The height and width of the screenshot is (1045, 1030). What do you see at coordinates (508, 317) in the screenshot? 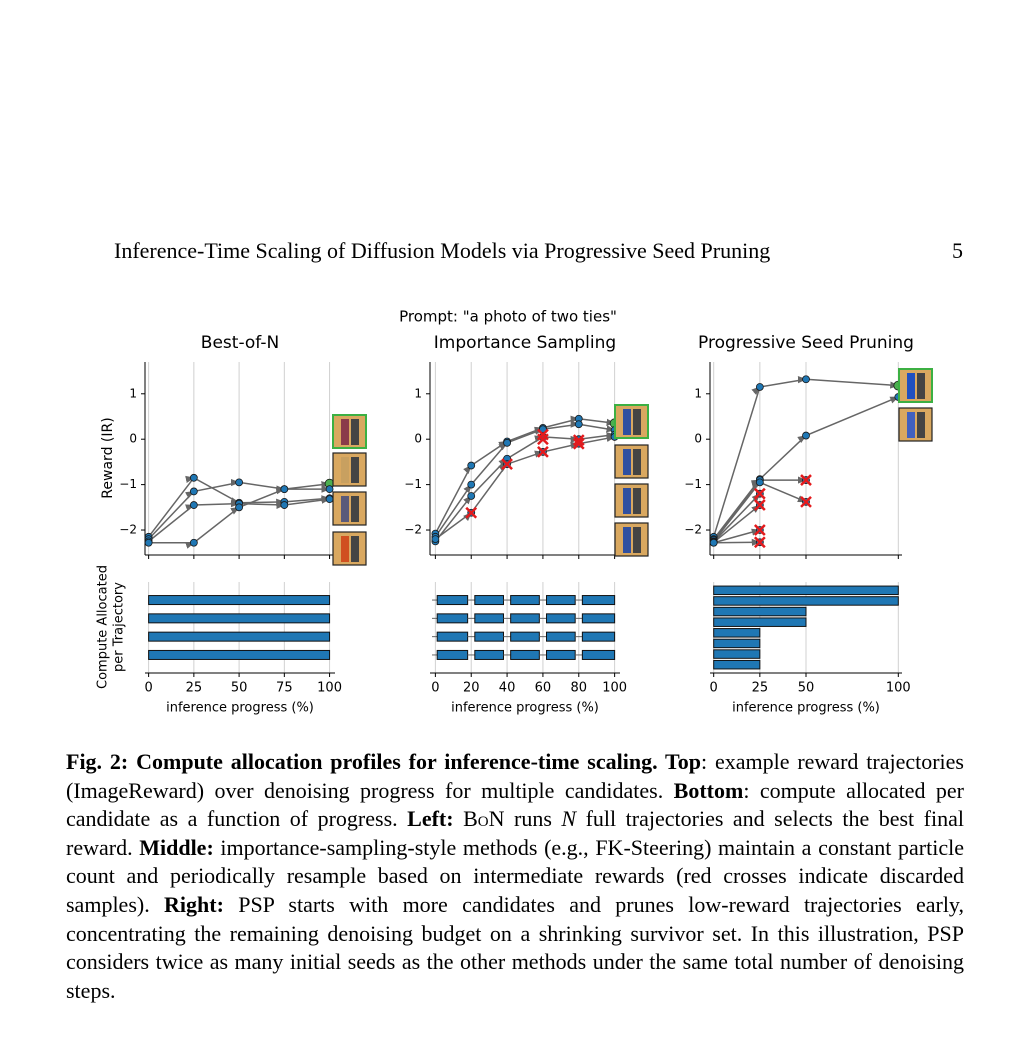
I see `prompt: Prompt: "a photo of two ties"` at bounding box center [508, 317].